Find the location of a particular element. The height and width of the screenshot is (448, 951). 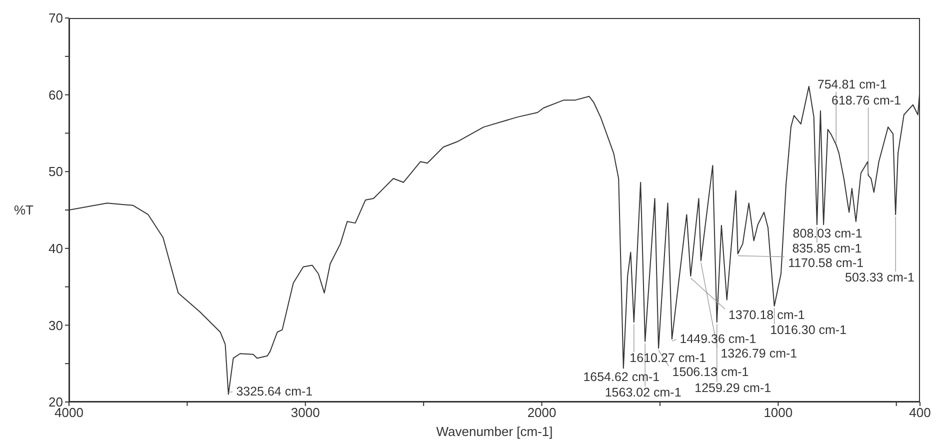

y-tick-label: 30 is located at coordinates (55, 325).